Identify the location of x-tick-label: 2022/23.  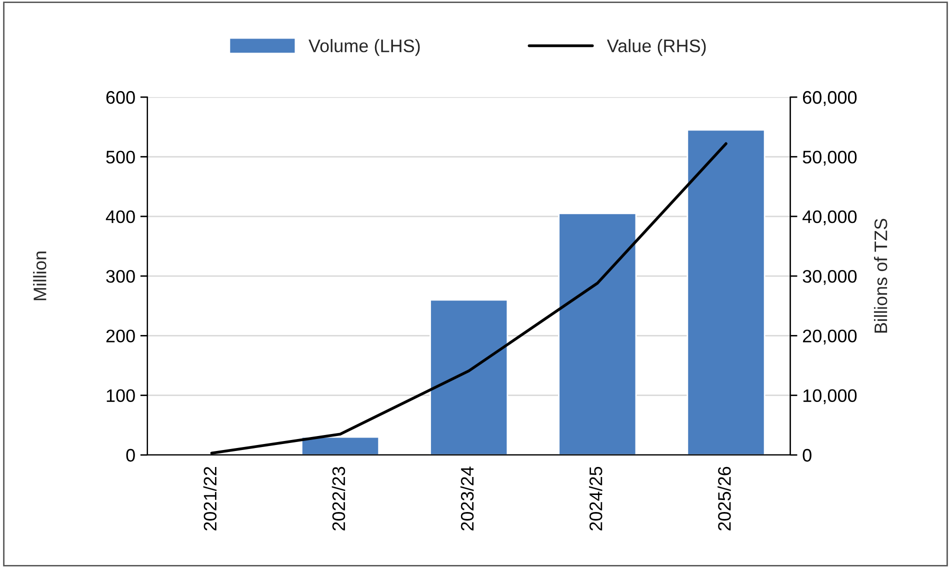
(339, 498).